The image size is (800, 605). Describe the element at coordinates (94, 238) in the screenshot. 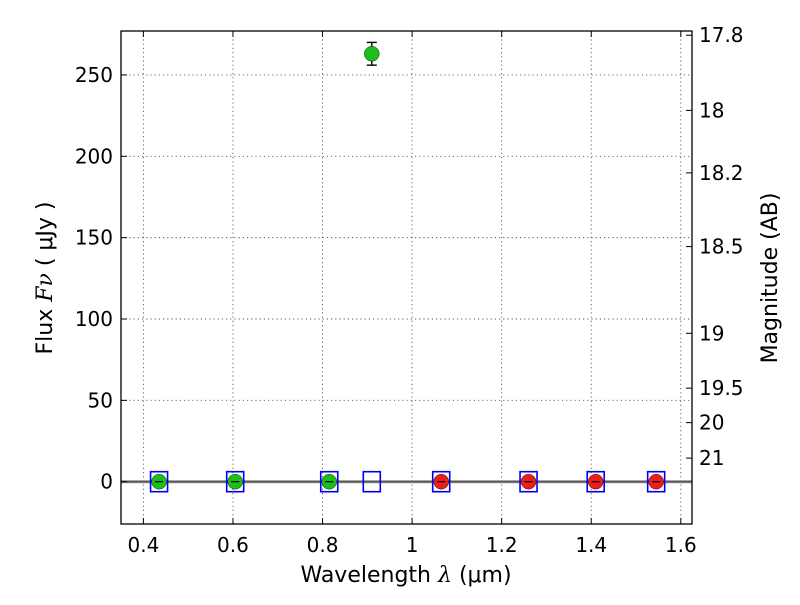

I see `y-tick-label: 150` at that location.